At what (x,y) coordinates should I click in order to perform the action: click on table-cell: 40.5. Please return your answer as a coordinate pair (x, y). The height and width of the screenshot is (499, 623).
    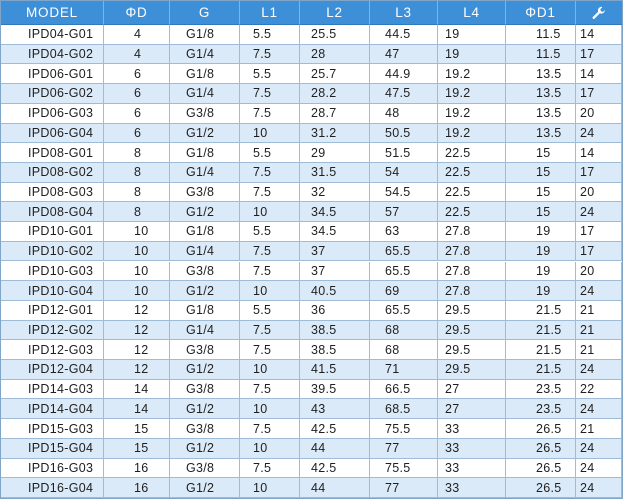
    Looking at the image, I should click on (335, 291).